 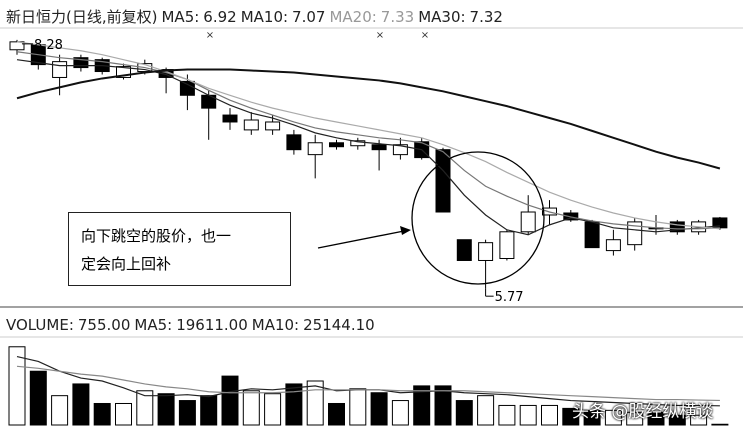 I want to click on volume-ma-line, so click(x=368, y=383).